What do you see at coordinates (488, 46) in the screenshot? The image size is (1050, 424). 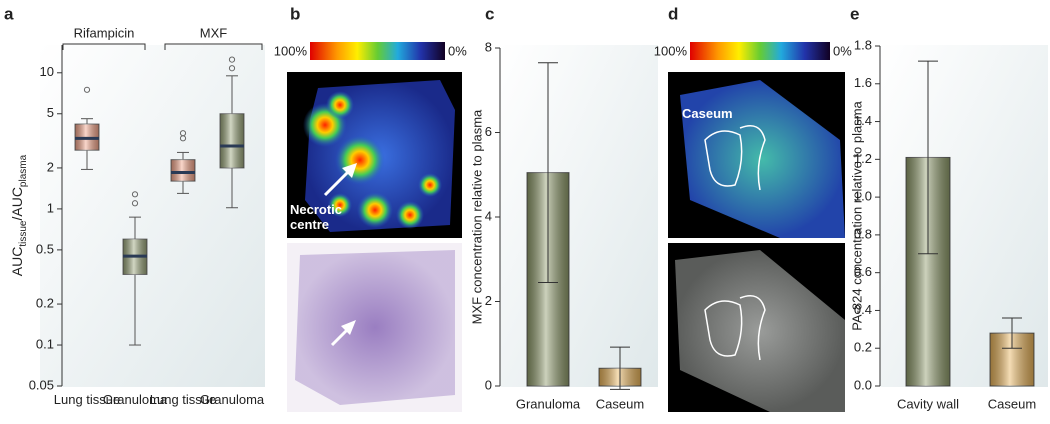 I see `y-tick-label: 8` at bounding box center [488, 46].